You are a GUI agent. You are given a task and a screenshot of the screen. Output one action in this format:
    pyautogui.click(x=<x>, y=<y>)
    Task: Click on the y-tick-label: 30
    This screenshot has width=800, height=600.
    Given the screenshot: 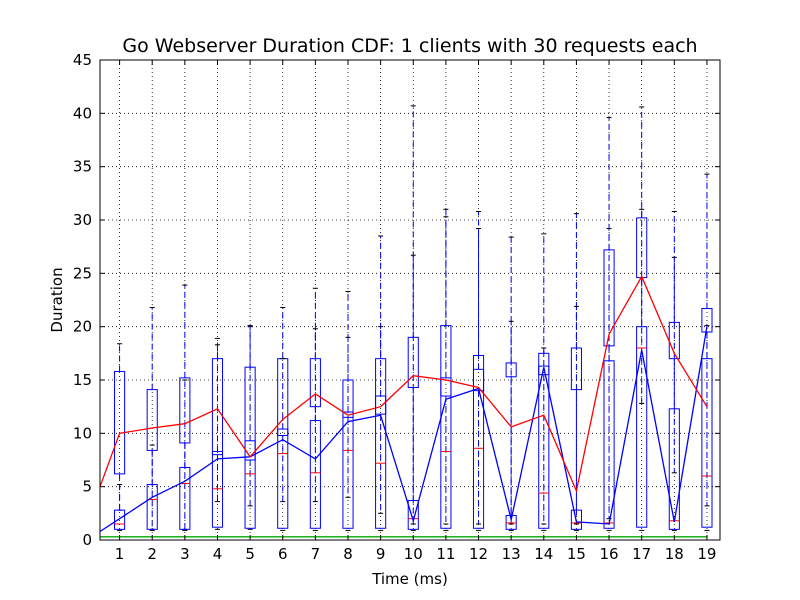 What is the action you would take?
    pyautogui.click(x=82, y=220)
    